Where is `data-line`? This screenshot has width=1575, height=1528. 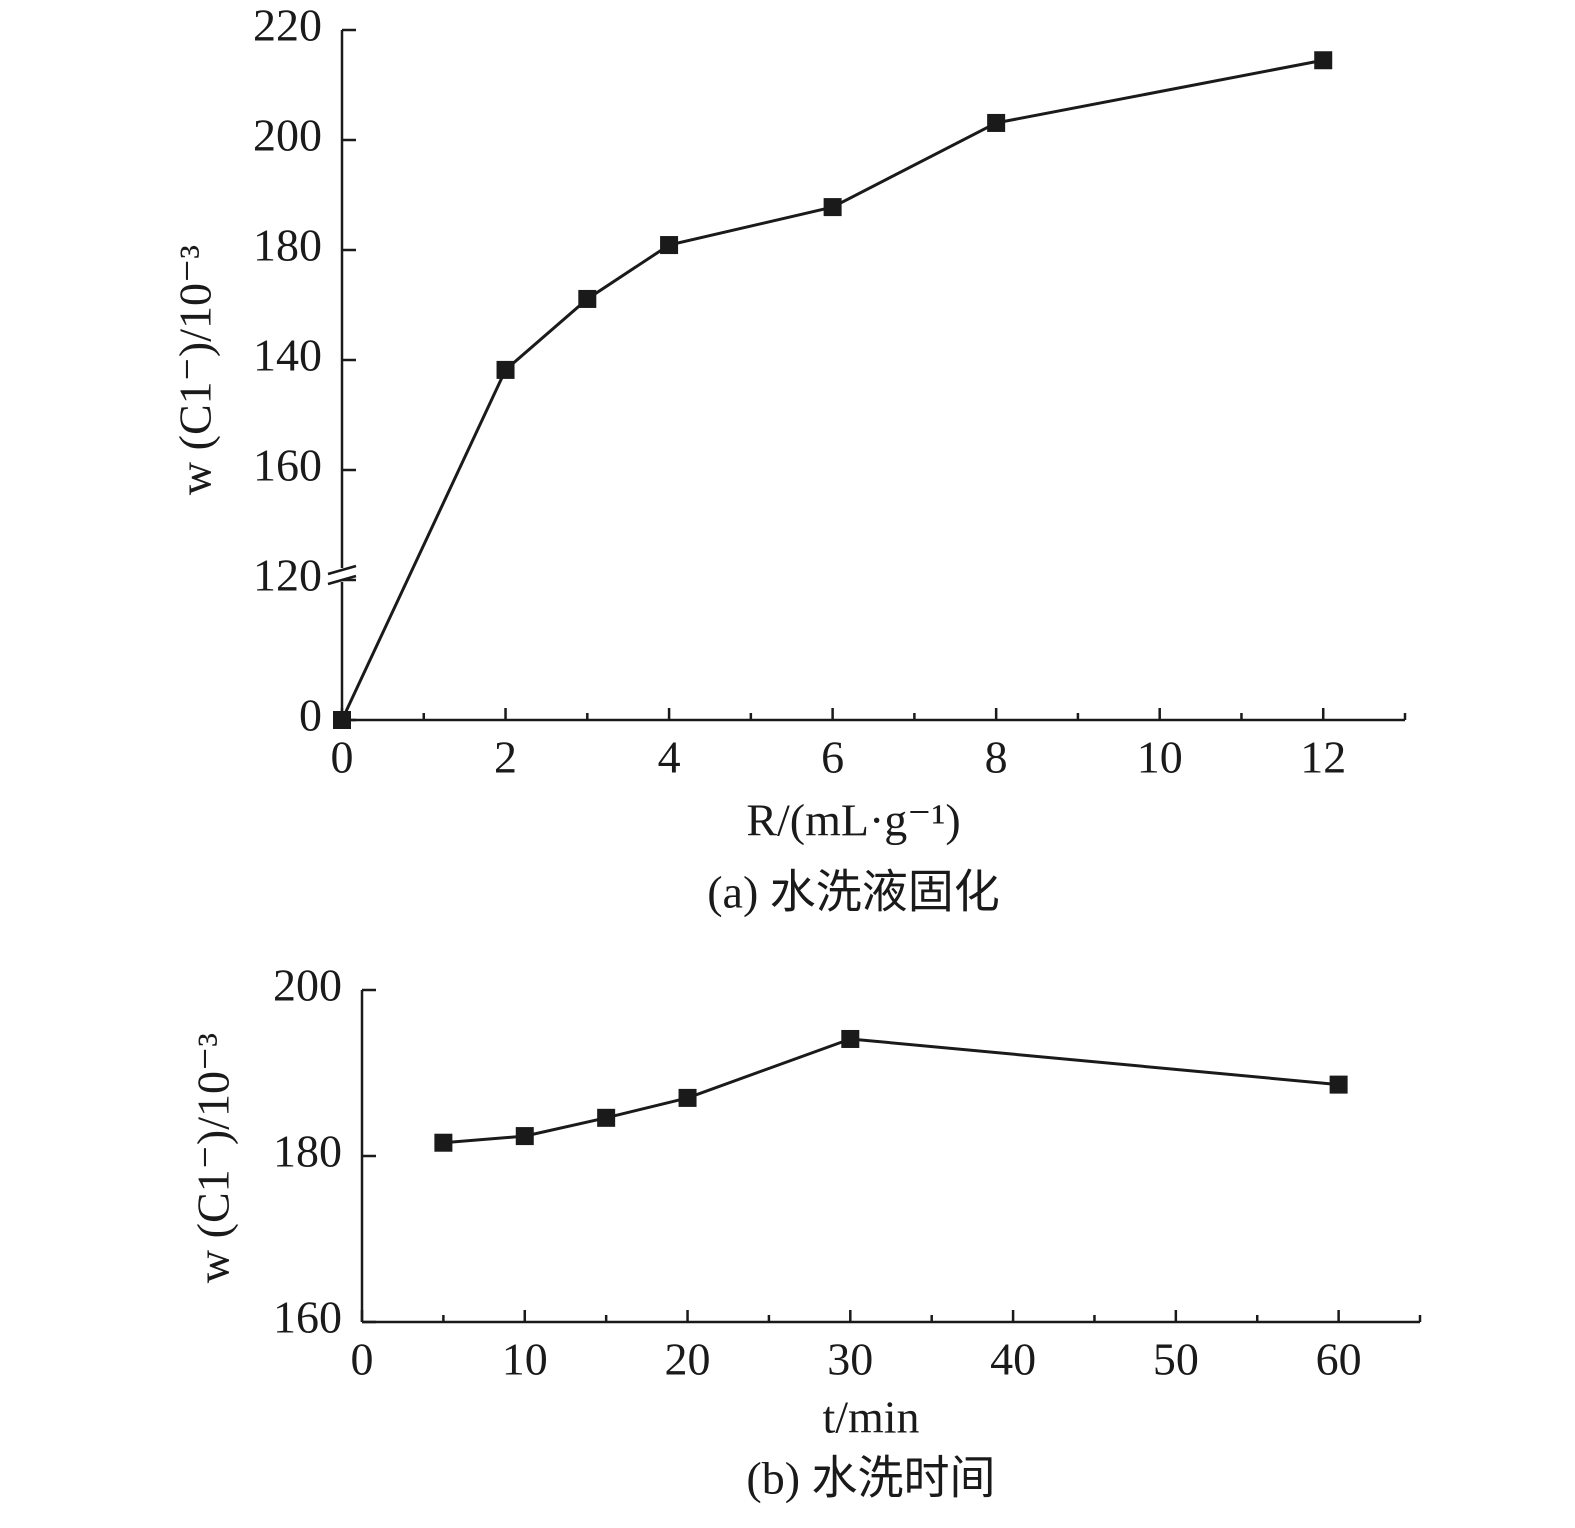
data-line is located at coordinates (891, 1091).